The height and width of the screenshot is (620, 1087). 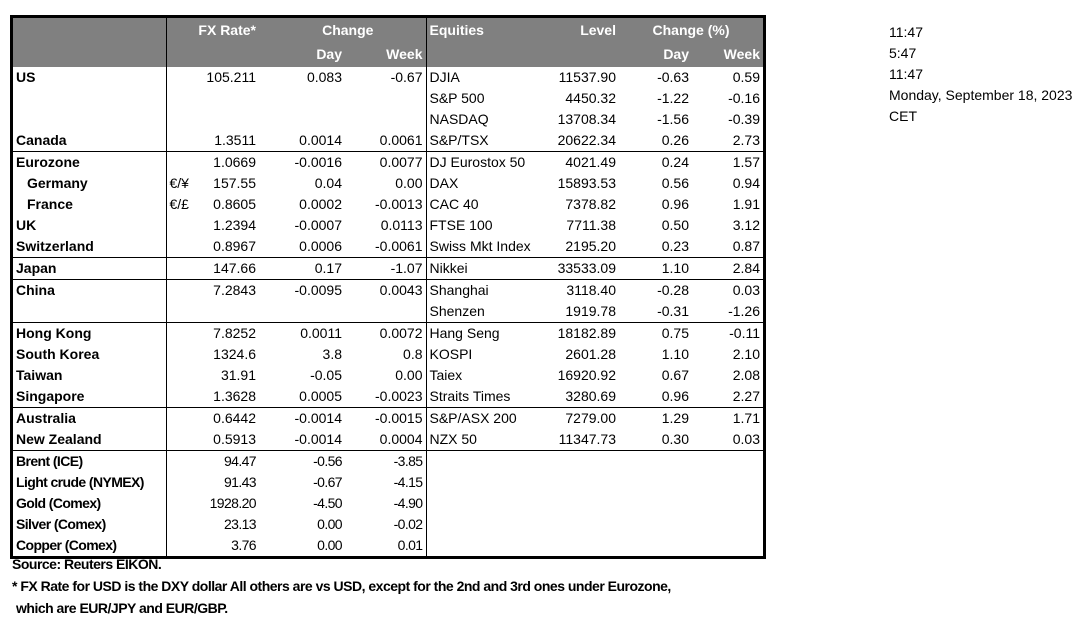 What do you see at coordinates (746, 290) in the screenshot?
I see `equity-week-change: 0.03` at bounding box center [746, 290].